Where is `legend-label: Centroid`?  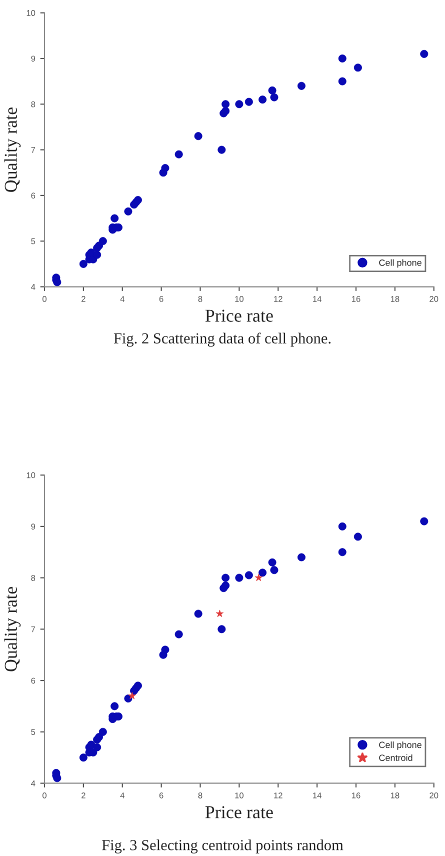
legend-label: Centroid is located at coordinates (395, 758).